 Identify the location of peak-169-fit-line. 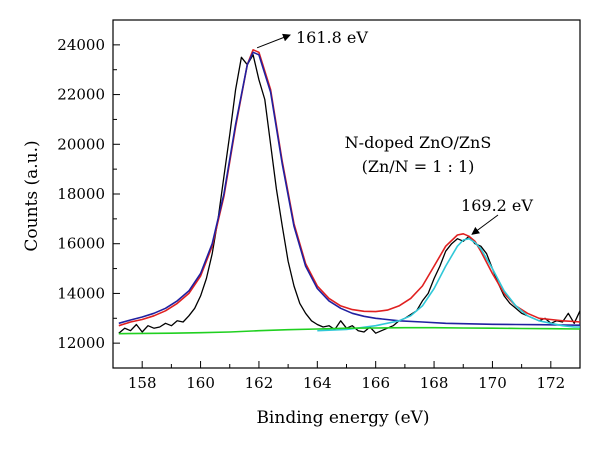
(448, 284).